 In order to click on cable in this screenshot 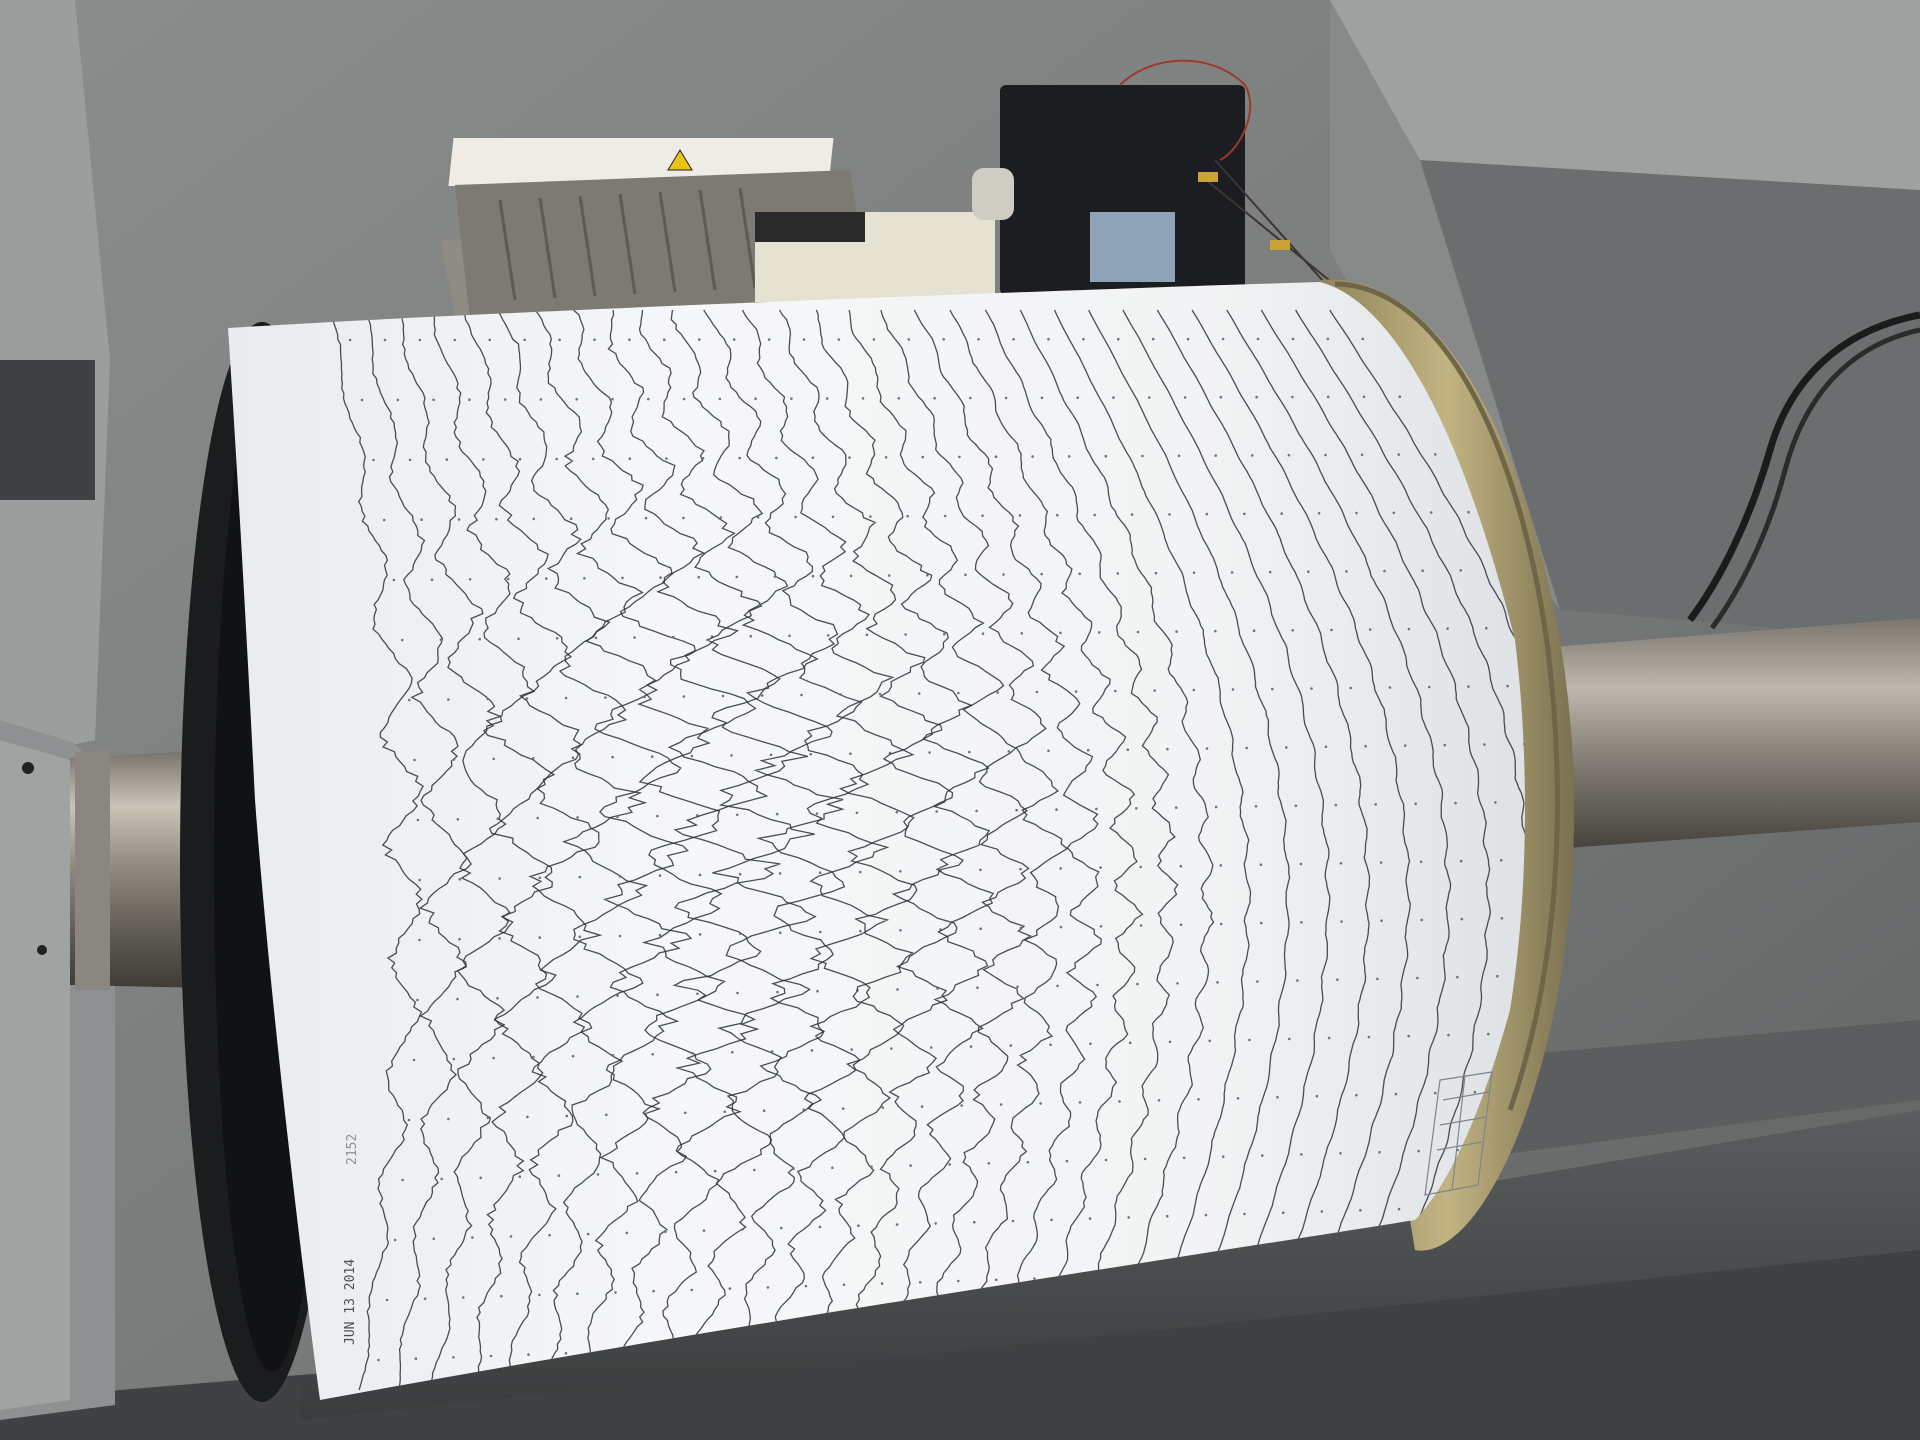, I will do `click(1803, 467)`.